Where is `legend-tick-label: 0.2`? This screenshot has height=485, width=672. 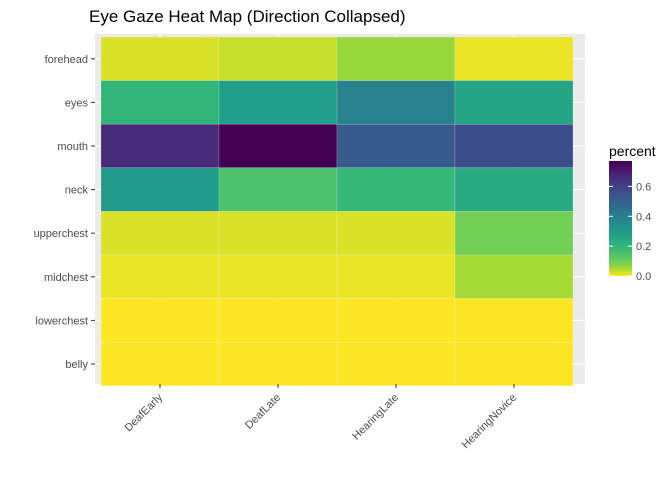 legend-tick-label: 0.2 is located at coordinates (643, 247).